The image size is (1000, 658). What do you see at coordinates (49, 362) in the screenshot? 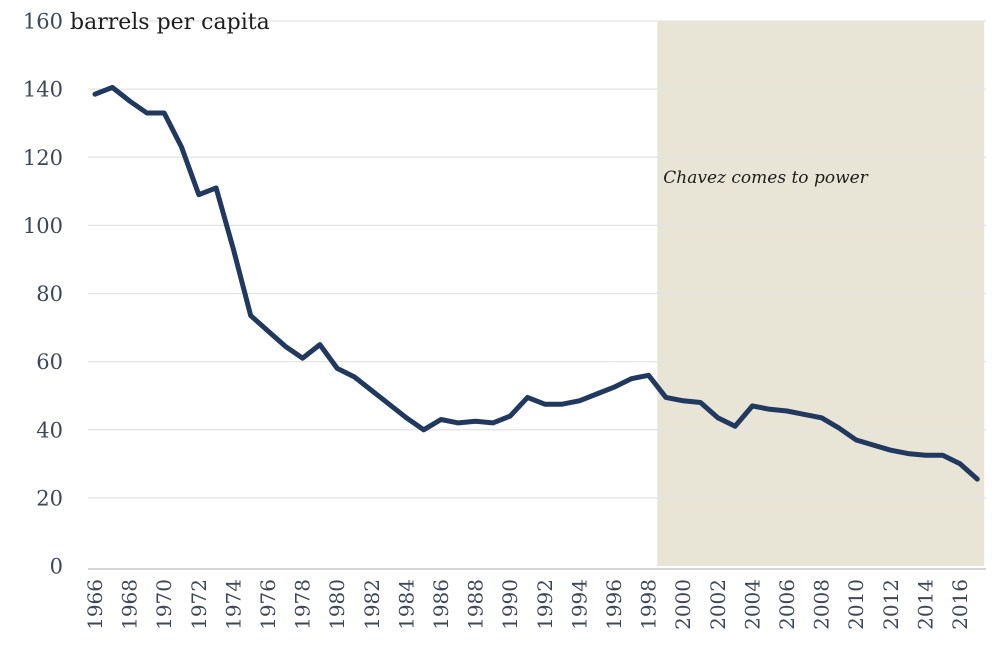
I see `y-tick-label-60: 60` at bounding box center [49, 362].